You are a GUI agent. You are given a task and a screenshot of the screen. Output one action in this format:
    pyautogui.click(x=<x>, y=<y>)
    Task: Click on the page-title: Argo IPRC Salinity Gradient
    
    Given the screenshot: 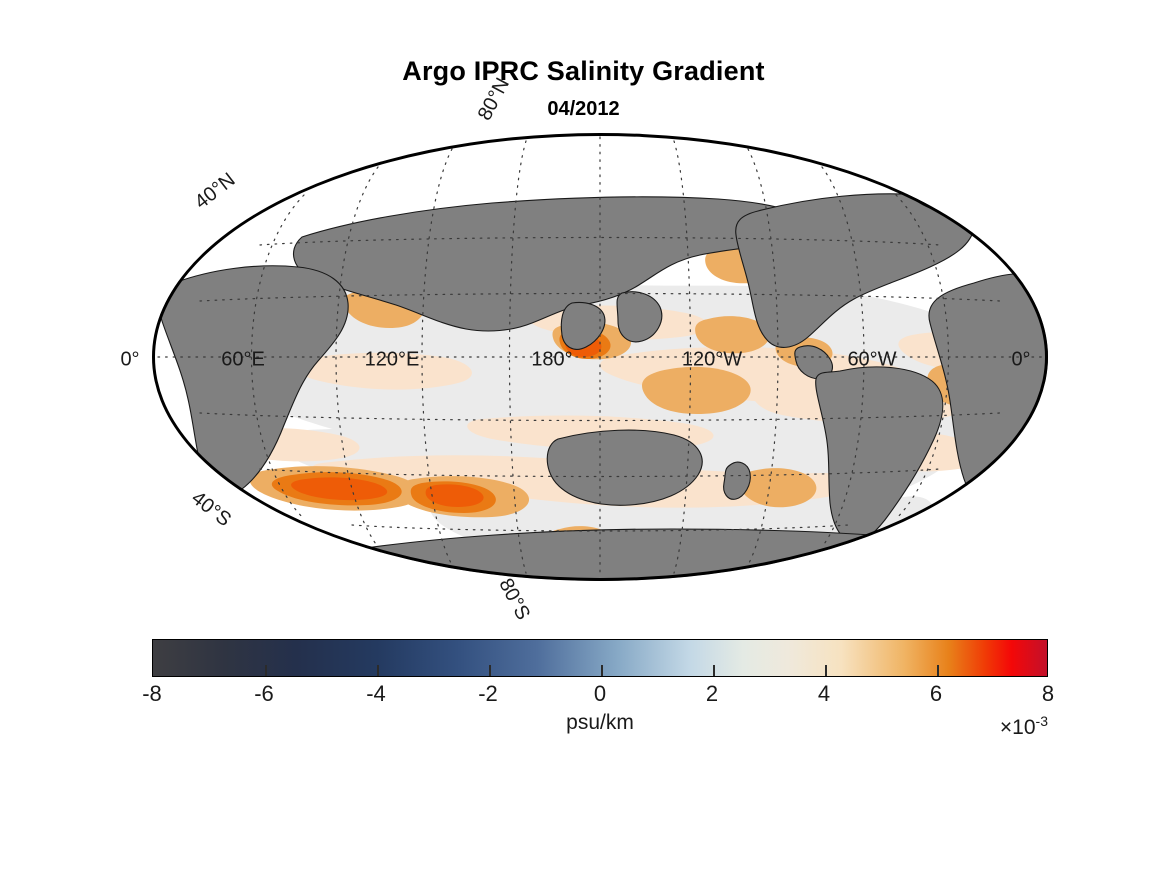 What is the action you would take?
    pyautogui.click(x=583, y=71)
    